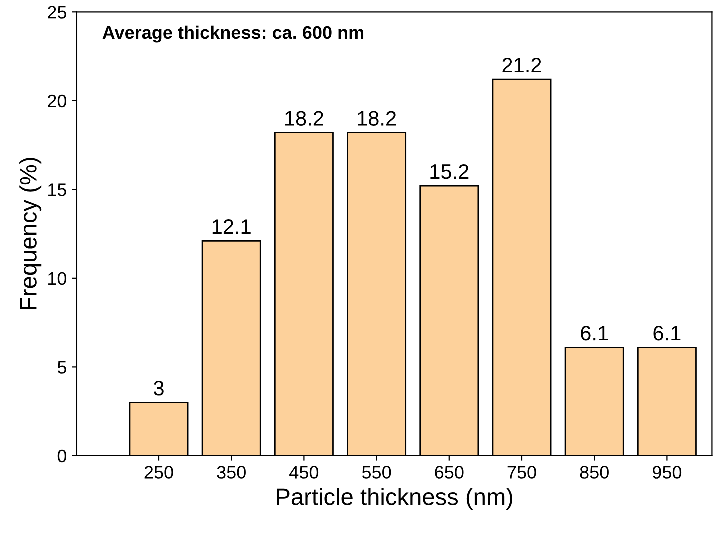 The width and height of the screenshot is (726, 552). I want to click on y-tick-label: 5, so click(62, 367).